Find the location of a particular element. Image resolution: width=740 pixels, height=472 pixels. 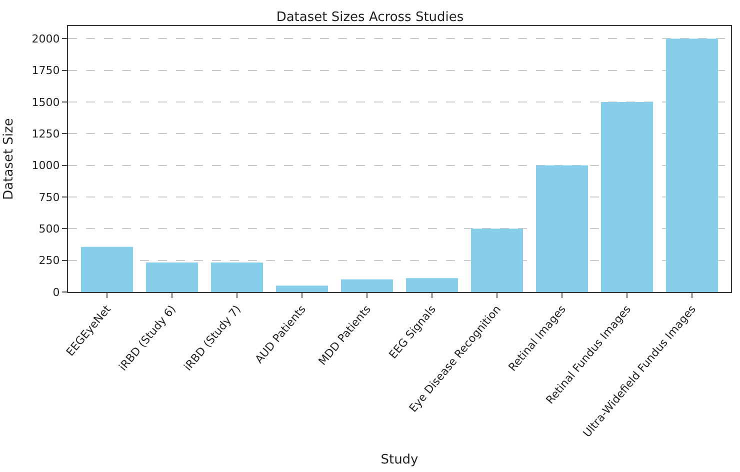

y-tick-label: 250 is located at coordinates (49, 261).